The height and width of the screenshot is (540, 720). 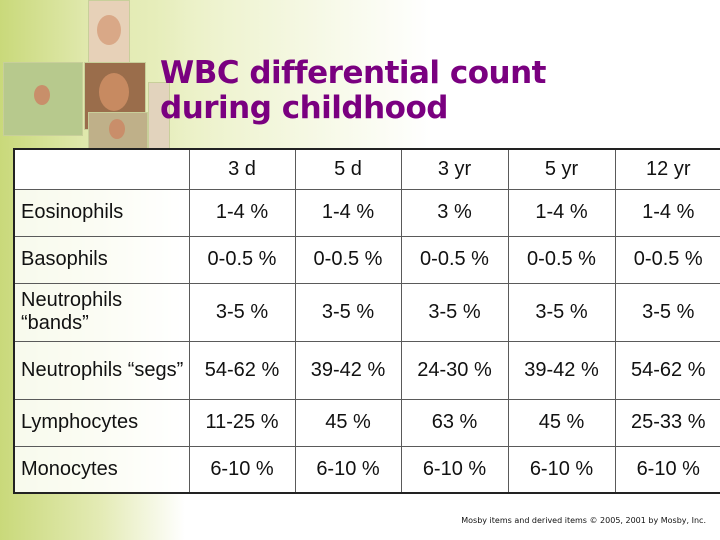 I want to click on table-corner, so click(x=101, y=169).